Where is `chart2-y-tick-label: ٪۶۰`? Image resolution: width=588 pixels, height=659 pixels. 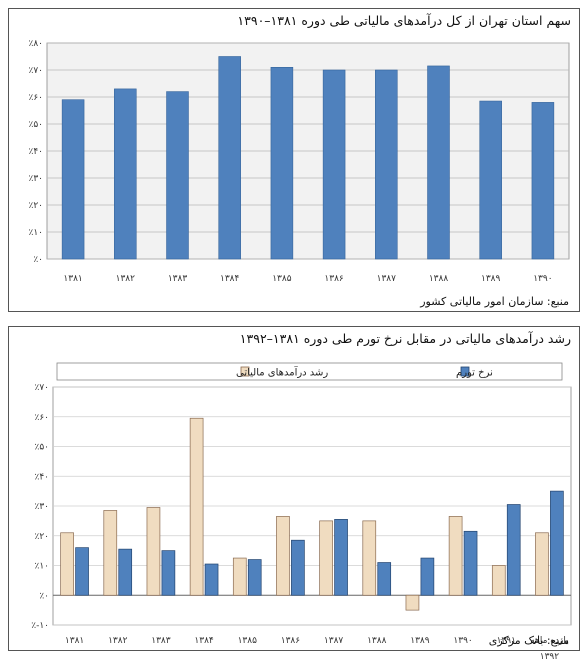
chart2-y-tick-label: ٪۶۰ is located at coordinates (41, 418).